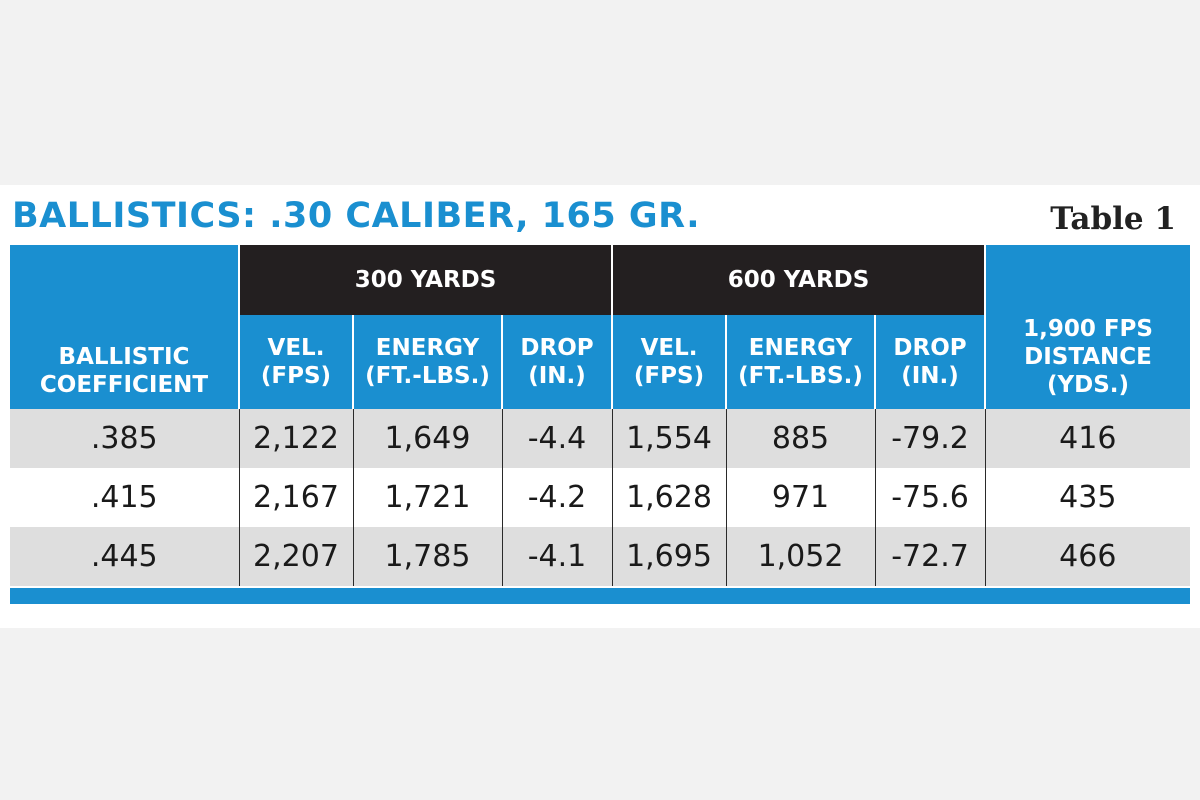 The width and height of the screenshot is (1200, 800). What do you see at coordinates (930, 362) in the screenshot?
I see `header-drop-600: DROP (IN.)` at bounding box center [930, 362].